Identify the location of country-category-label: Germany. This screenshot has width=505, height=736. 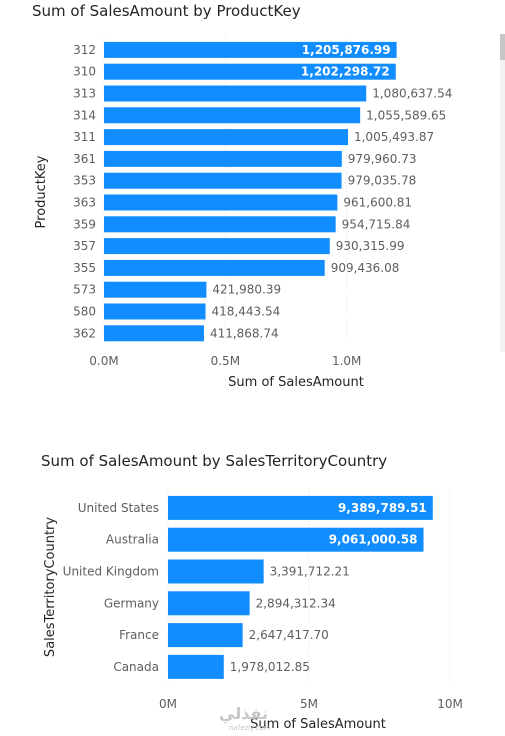
(131, 603).